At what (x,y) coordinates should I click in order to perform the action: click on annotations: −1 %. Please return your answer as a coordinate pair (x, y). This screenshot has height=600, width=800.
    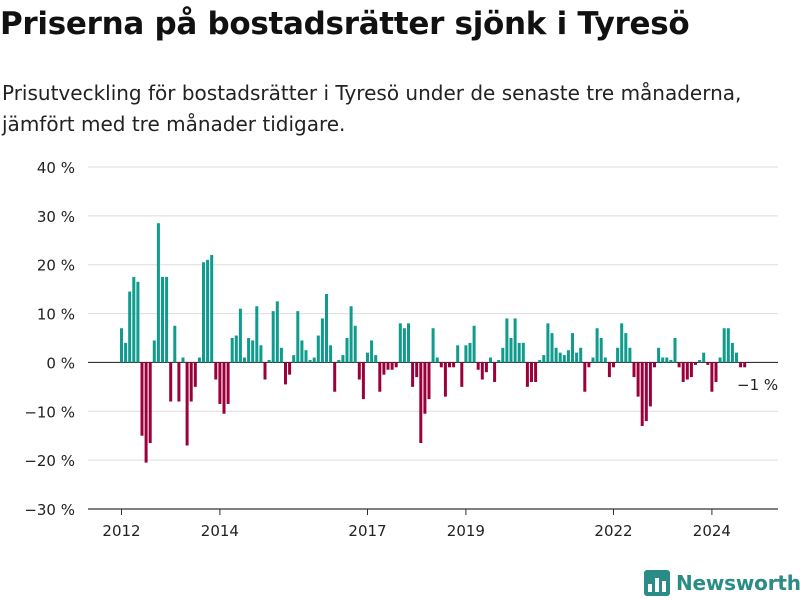
    Looking at the image, I should click on (757, 385).